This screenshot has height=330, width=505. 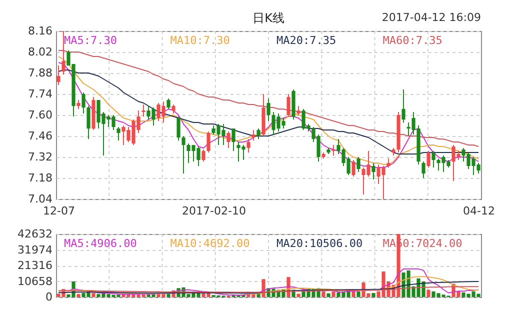 I want to click on y-tick-label: 7.46, so click(x=40, y=136).